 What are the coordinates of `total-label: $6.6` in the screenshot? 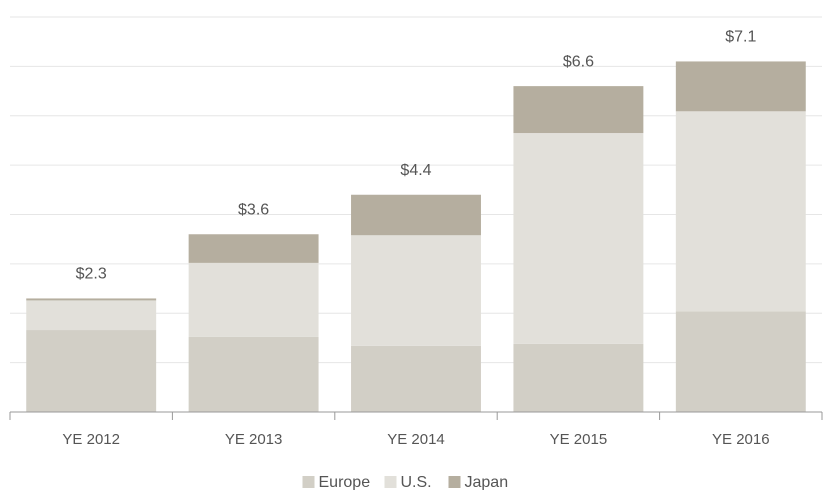 It's located at (578, 61).